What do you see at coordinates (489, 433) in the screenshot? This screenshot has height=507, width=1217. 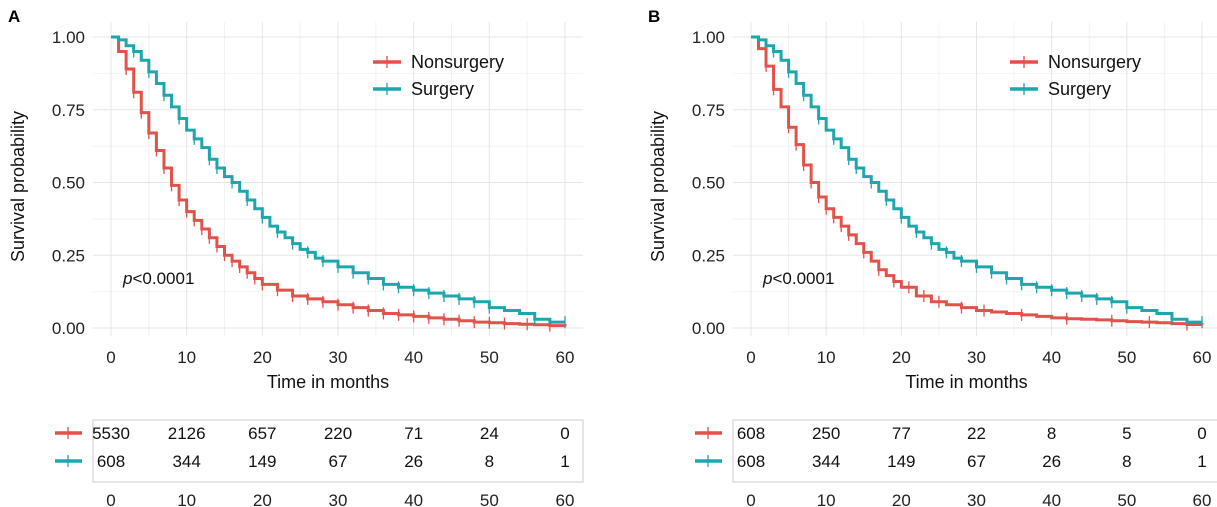 I see `risk-count: 24` at bounding box center [489, 433].